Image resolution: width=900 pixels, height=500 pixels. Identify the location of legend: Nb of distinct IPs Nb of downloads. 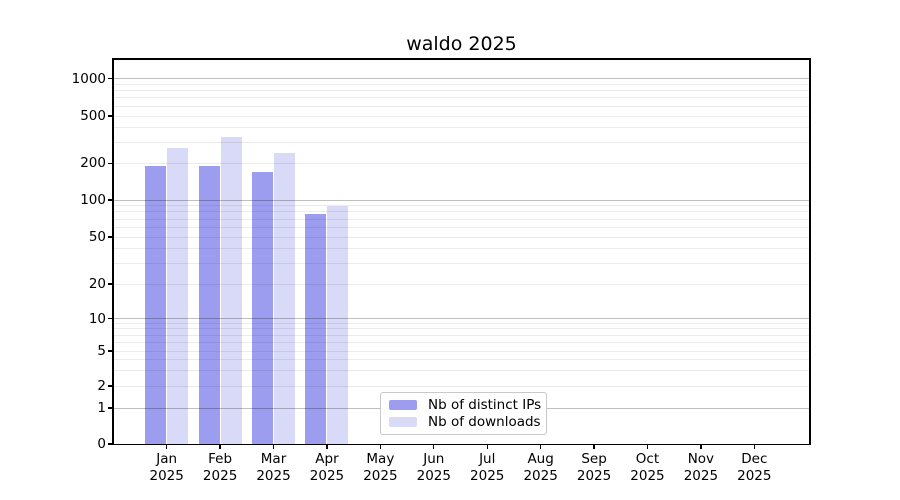
(463, 413).